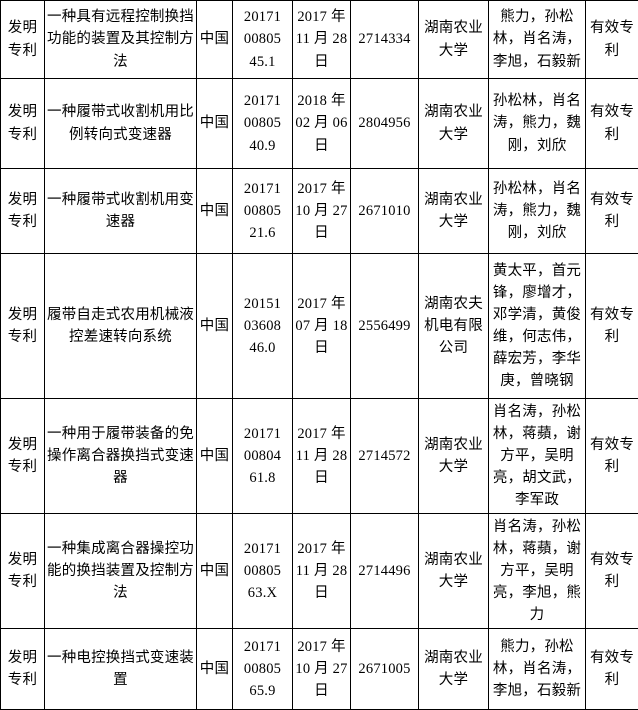 Image resolution: width=638 pixels, height=710 pixels. I want to click on grant: 2671010, so click(385, 211).